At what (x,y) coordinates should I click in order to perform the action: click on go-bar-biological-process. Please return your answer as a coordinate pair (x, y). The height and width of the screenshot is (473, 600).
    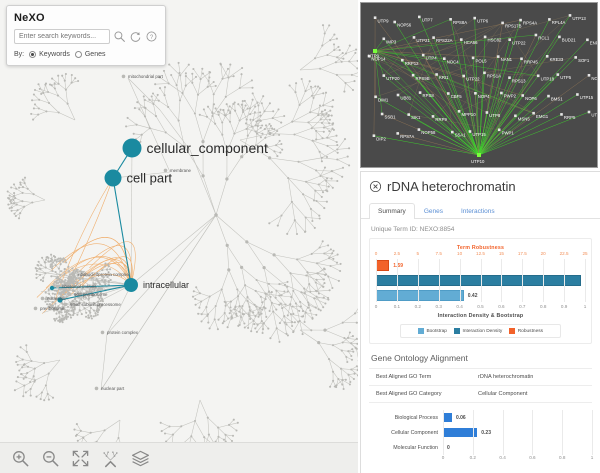
    Looking at the image, I should click on (447, 417).